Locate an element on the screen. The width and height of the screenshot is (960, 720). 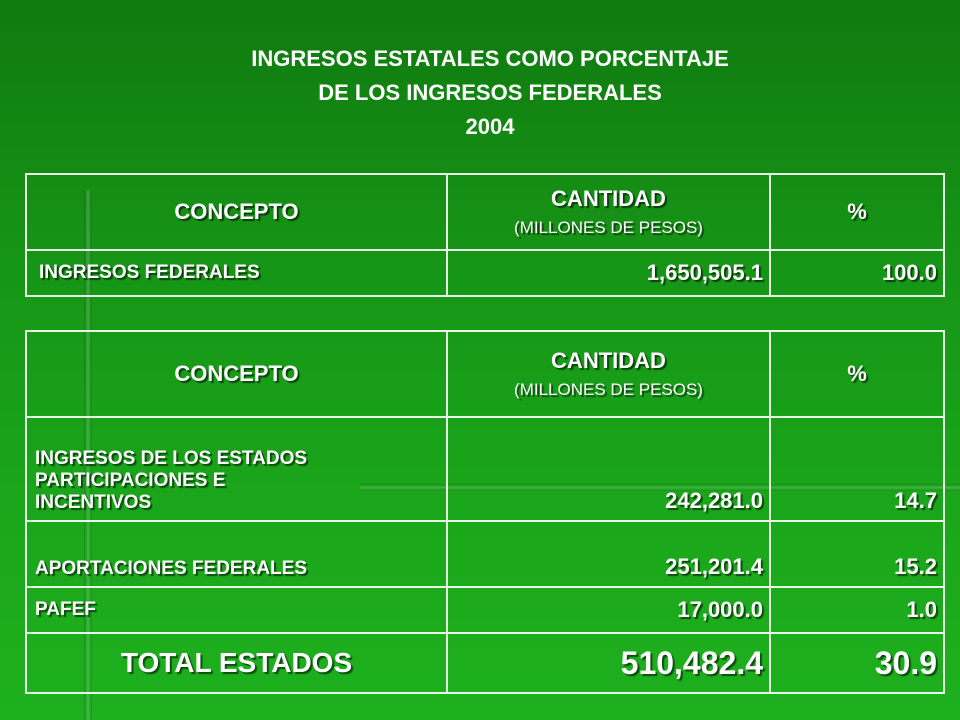
table-row: PAFEF 17,000.0 1.0 is located at coordinates (485, 610).